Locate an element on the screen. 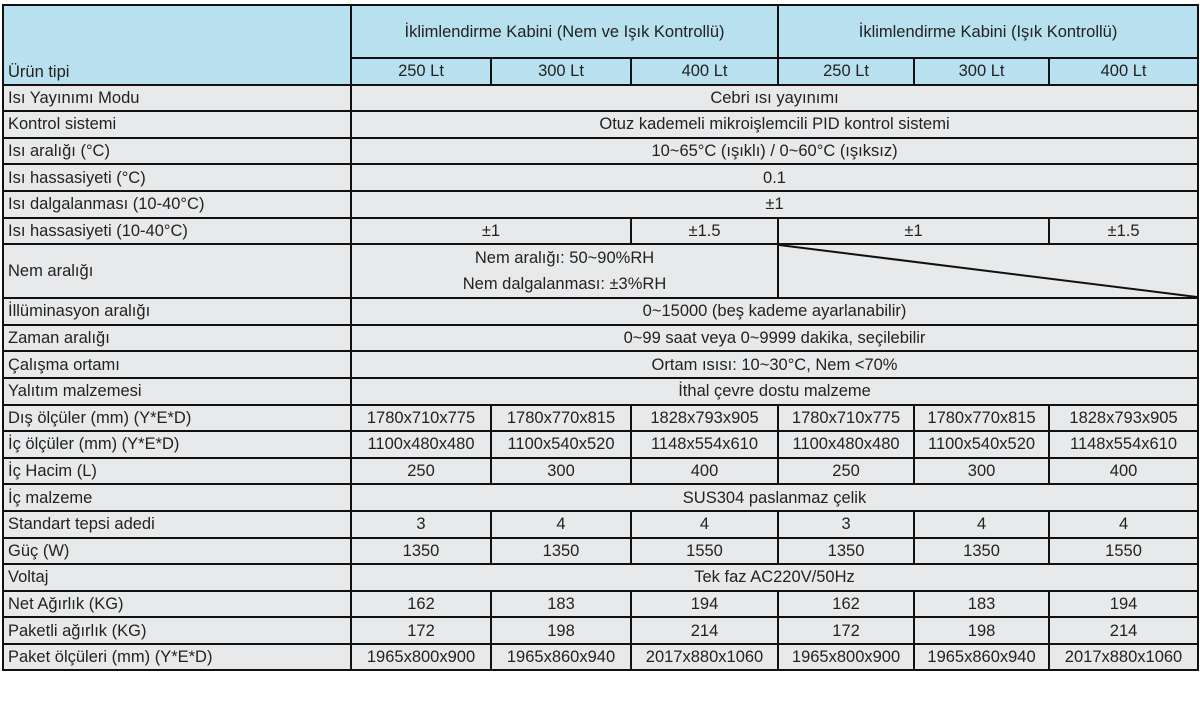  table-row: İç Hacim (L) 250 300 400 250 300 400 is located at coordinates (601, 471).